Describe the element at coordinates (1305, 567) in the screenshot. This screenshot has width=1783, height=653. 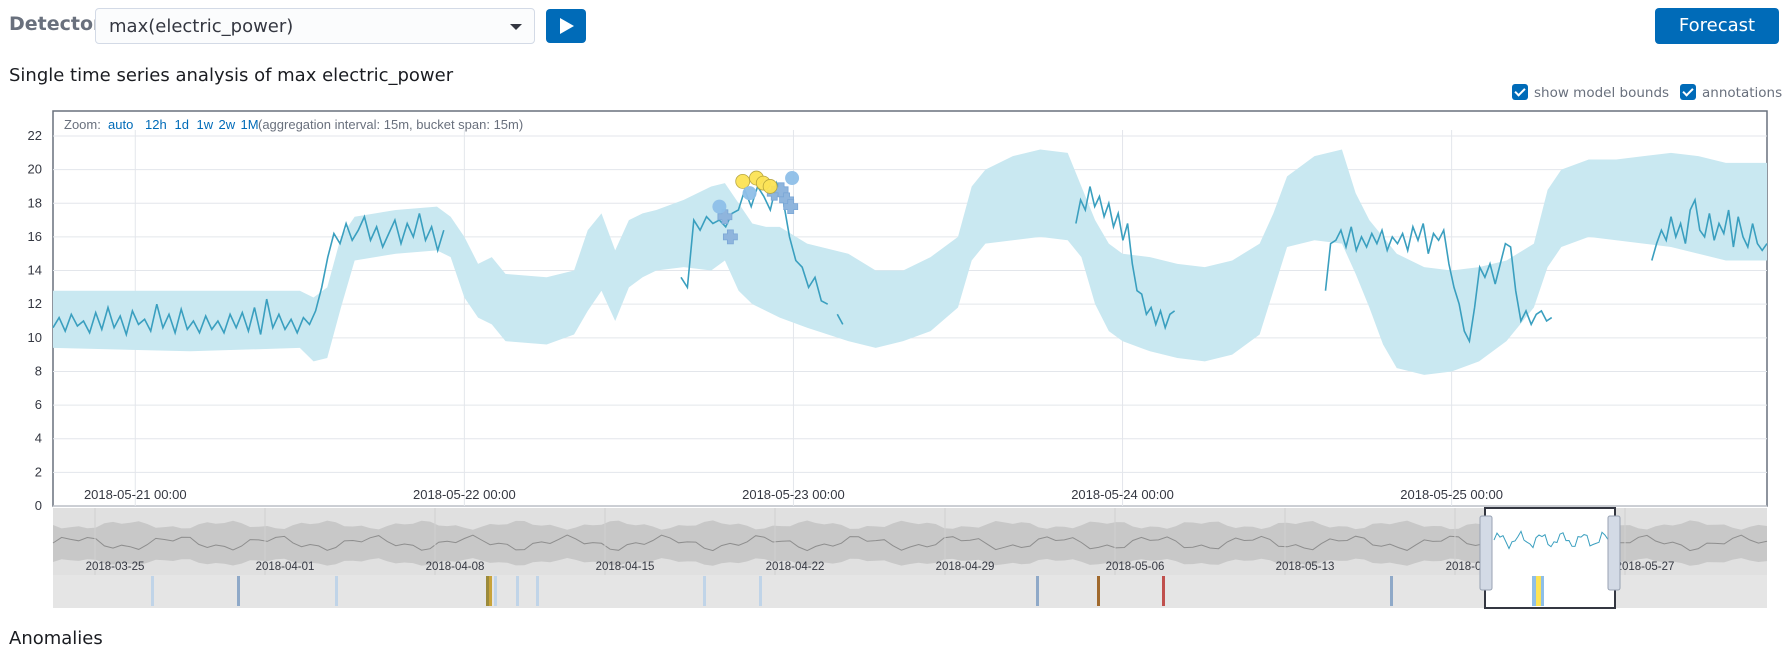
I see `context-x-label: 2018-05-13` at that location.